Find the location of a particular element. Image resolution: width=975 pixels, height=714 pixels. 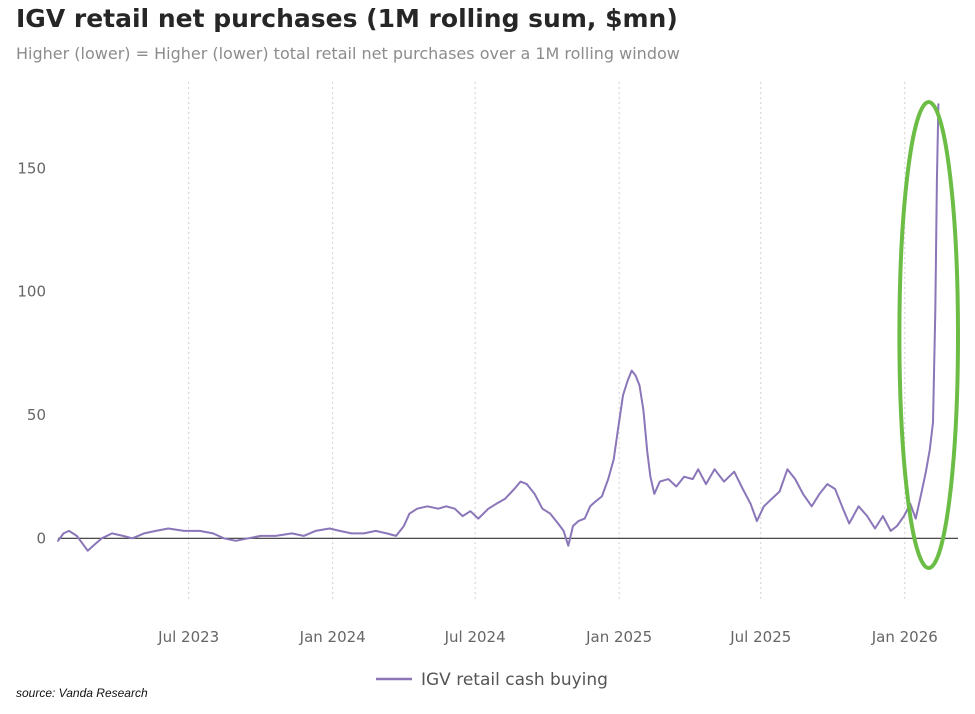

source-note: source: Vanda Research is located at coordinates (82, 693).